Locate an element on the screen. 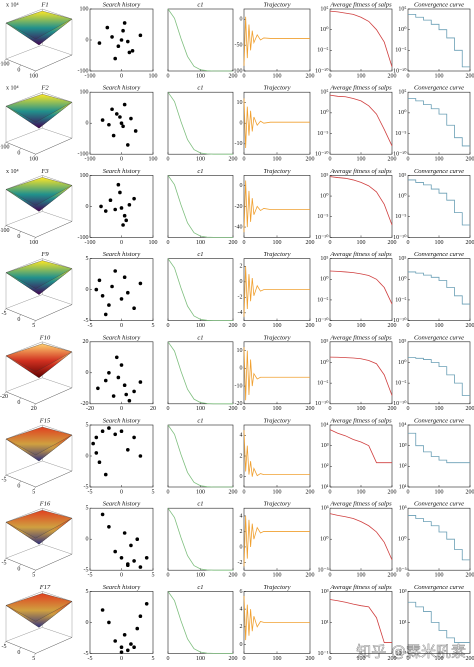 The image size is (474, 667). y-tick-label: 20 is located at coordinates (86, 342).